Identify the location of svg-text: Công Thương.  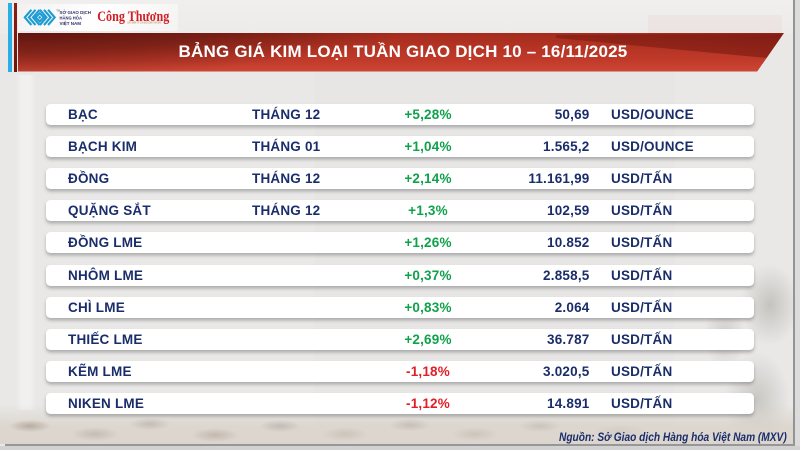
(133, 17).